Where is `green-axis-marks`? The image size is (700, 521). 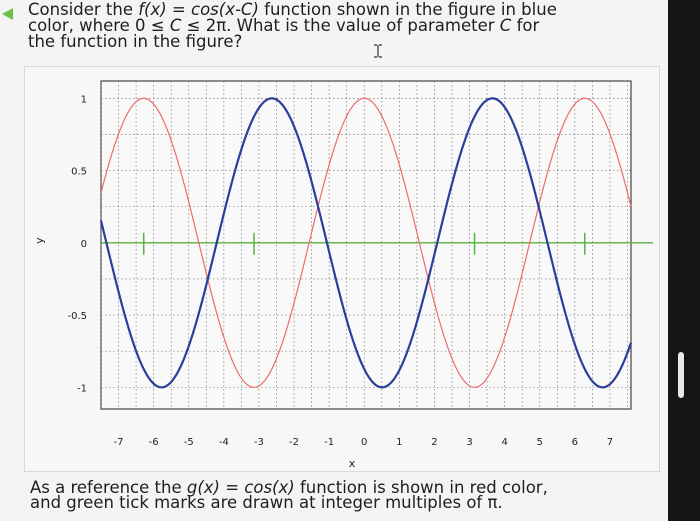 green-axis-marks is located at coordinates (377, 243).